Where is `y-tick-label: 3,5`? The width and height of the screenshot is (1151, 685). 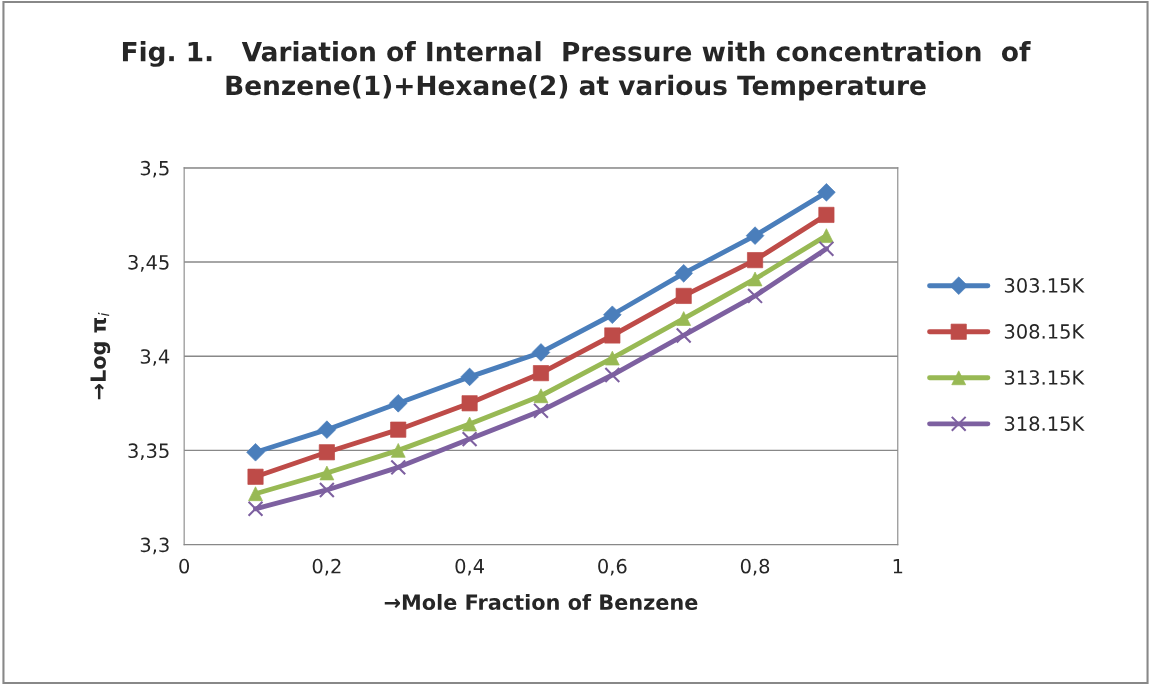
y-tick-label: 3,5 is located at coordinates (154, 169).